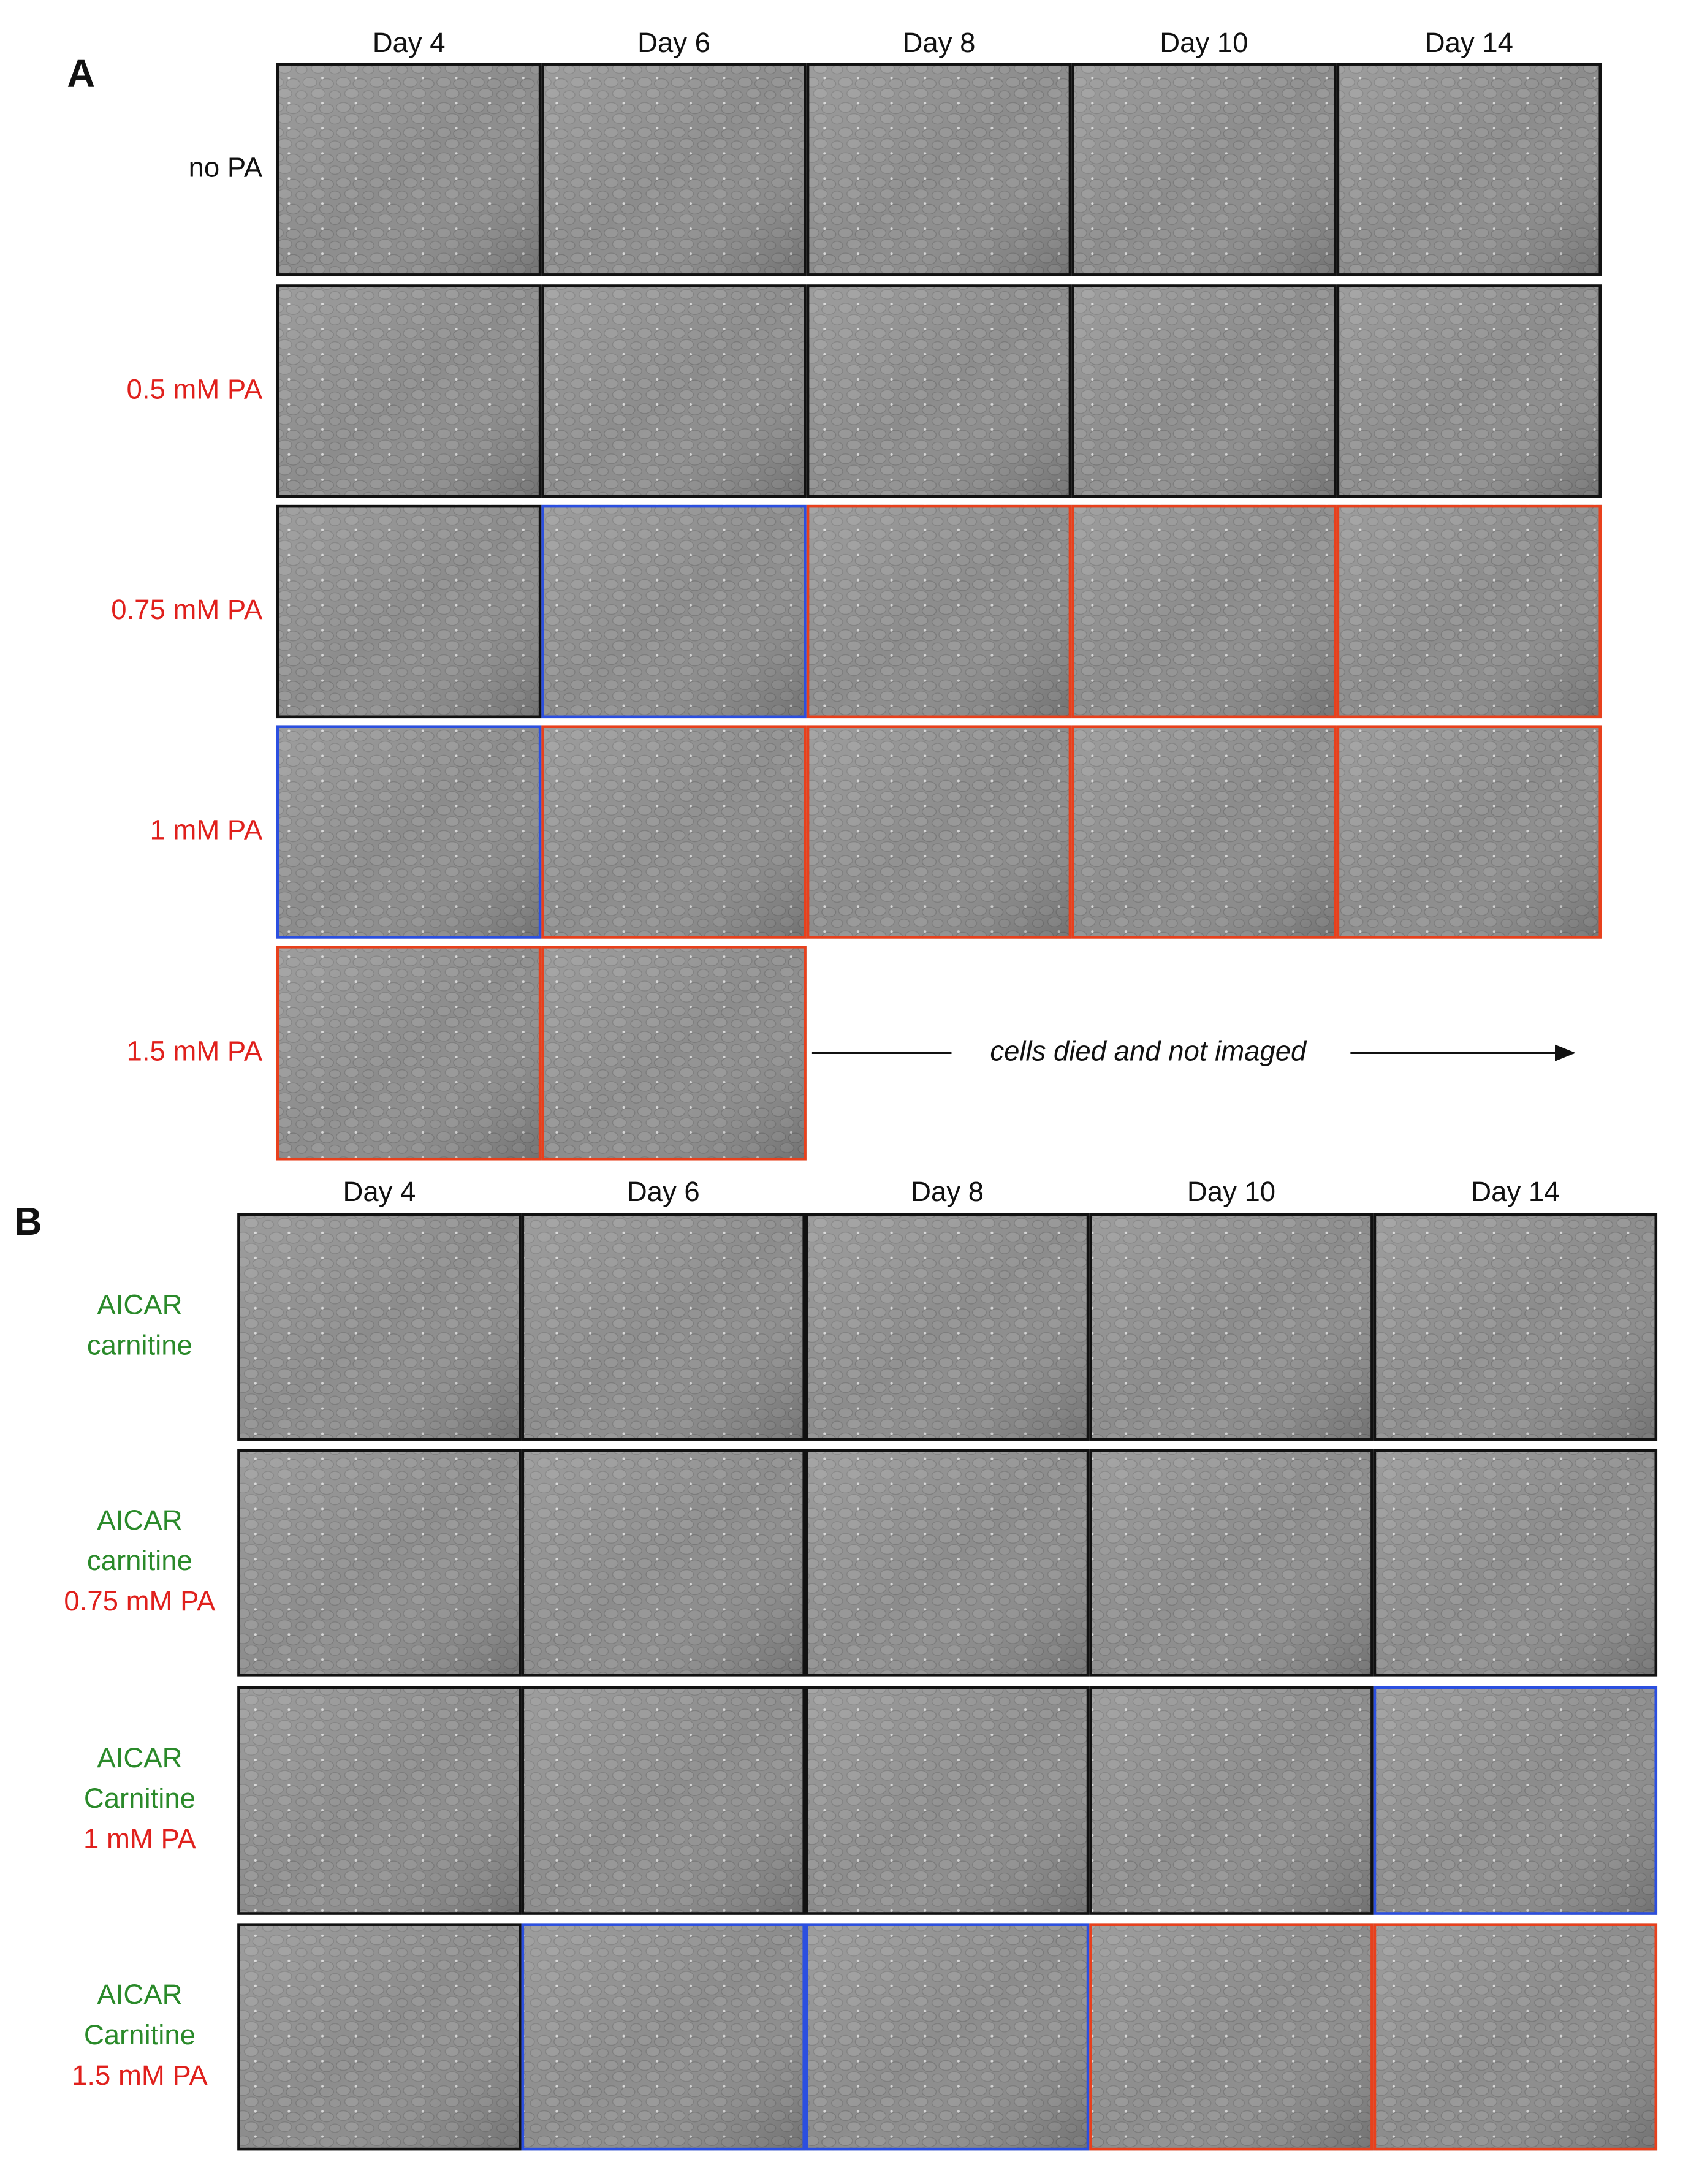 The width and height of the screenshot is (1691, 2184). I want to click on row-label: Carnitine, so click(140, 1798).